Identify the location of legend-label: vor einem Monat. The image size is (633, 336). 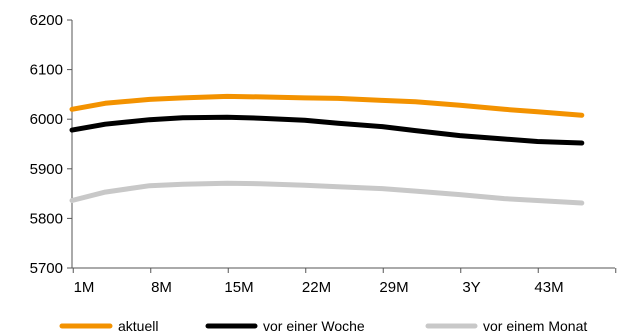
(535, 326).